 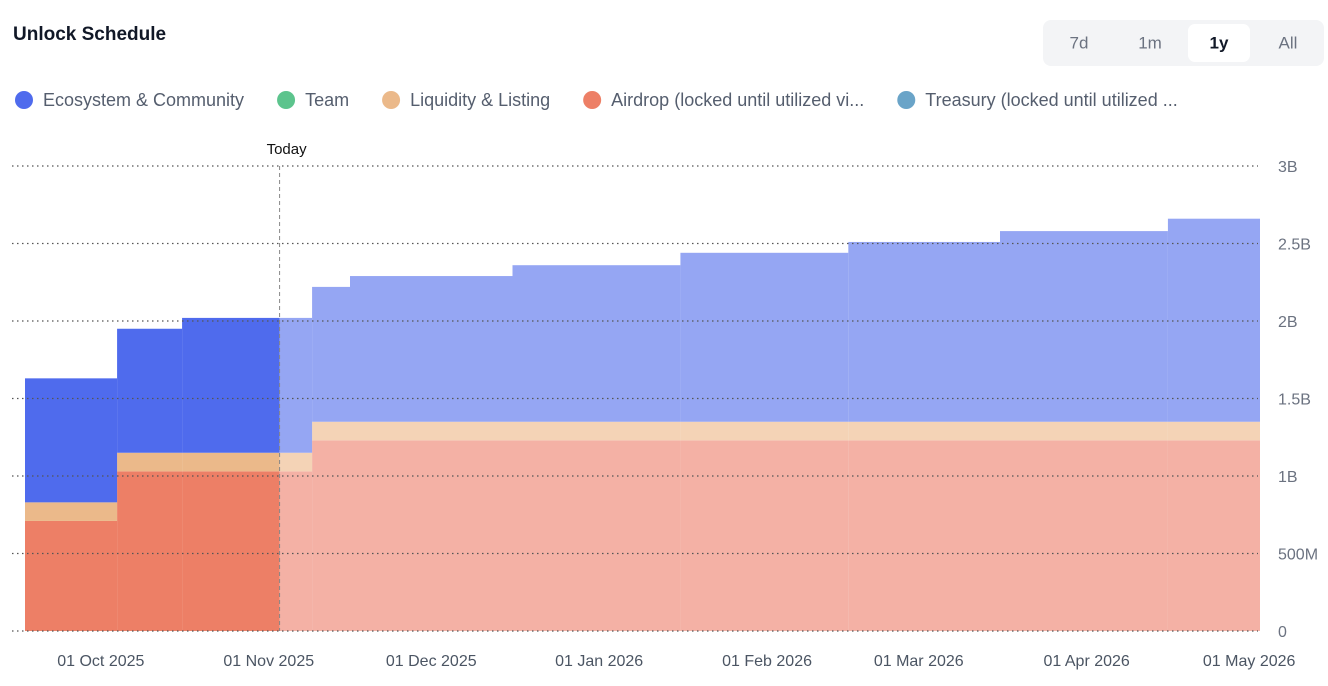 I want to click on y-tick-label: 500M, so click(x=1298, y=555).